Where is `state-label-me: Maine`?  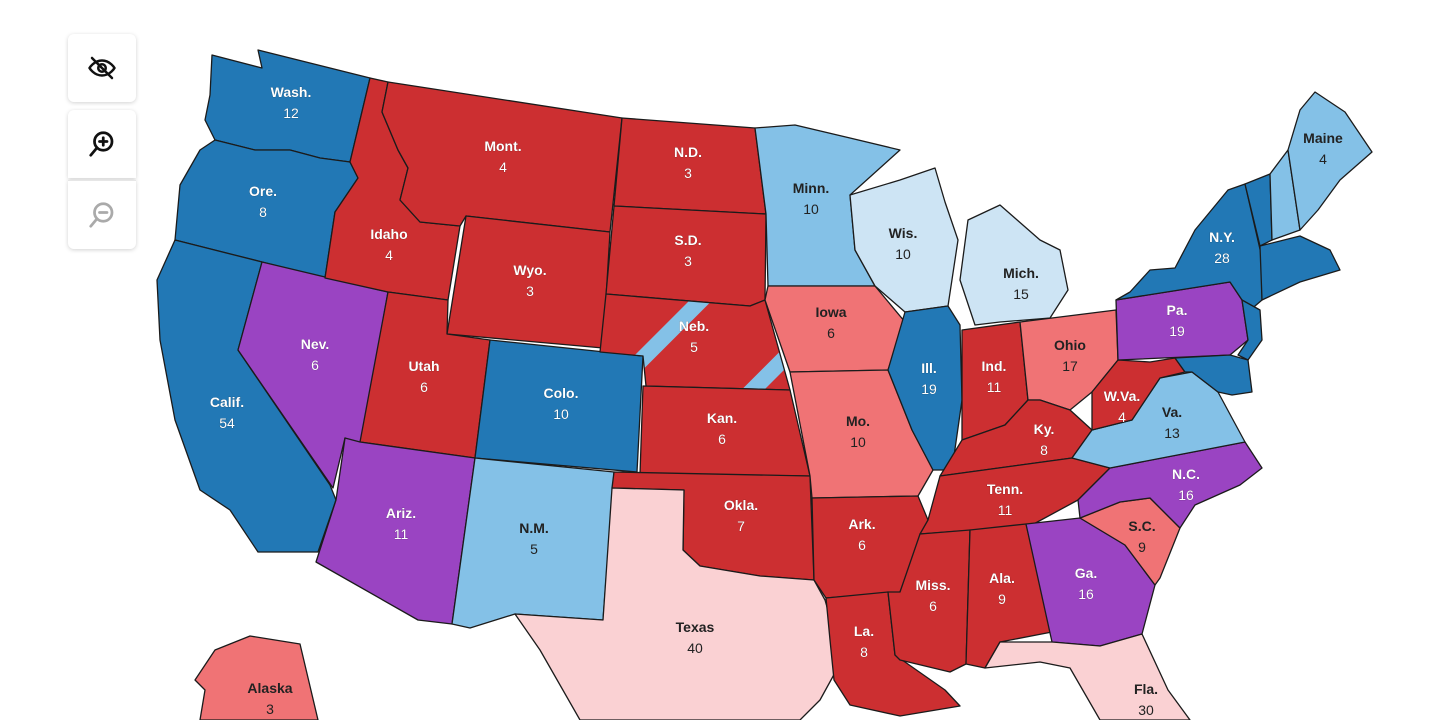 state-label-me: Maine is located at coordinates (1323, 138).